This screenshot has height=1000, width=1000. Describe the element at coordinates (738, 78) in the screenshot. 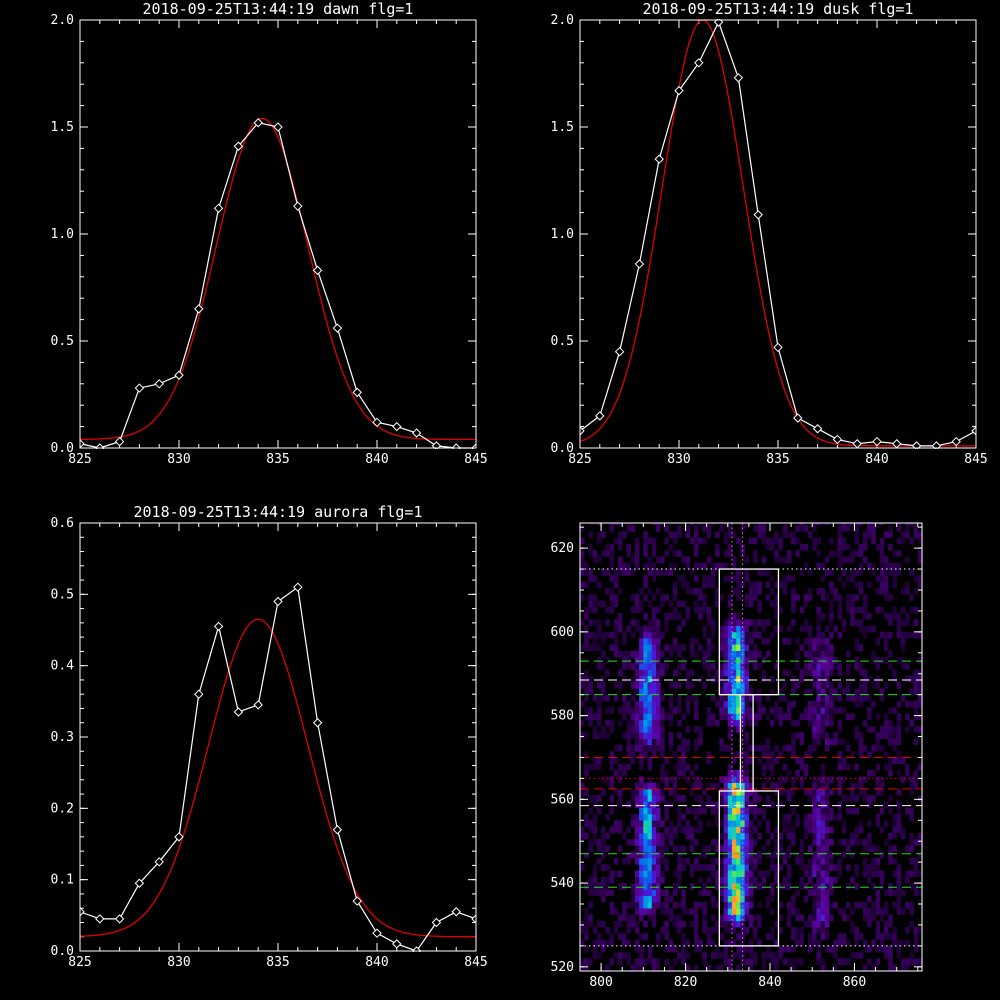

I see `data-point` at that location.